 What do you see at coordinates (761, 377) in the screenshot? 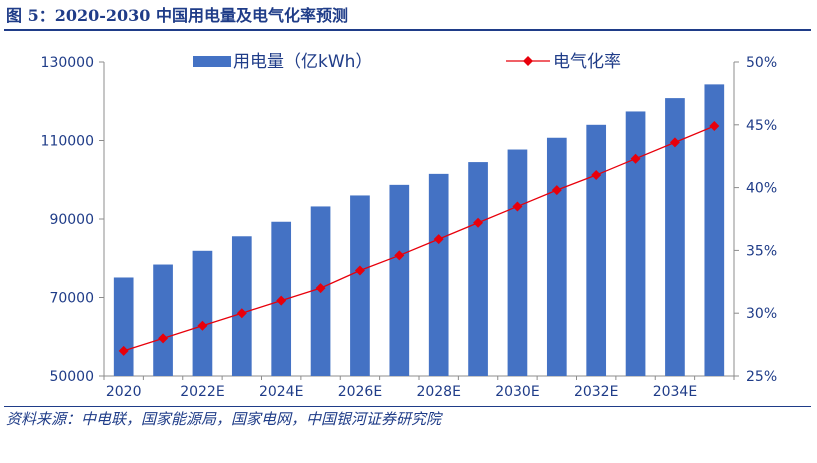
I see `right-tick-label: 25%` at bounding box center [761, 377].